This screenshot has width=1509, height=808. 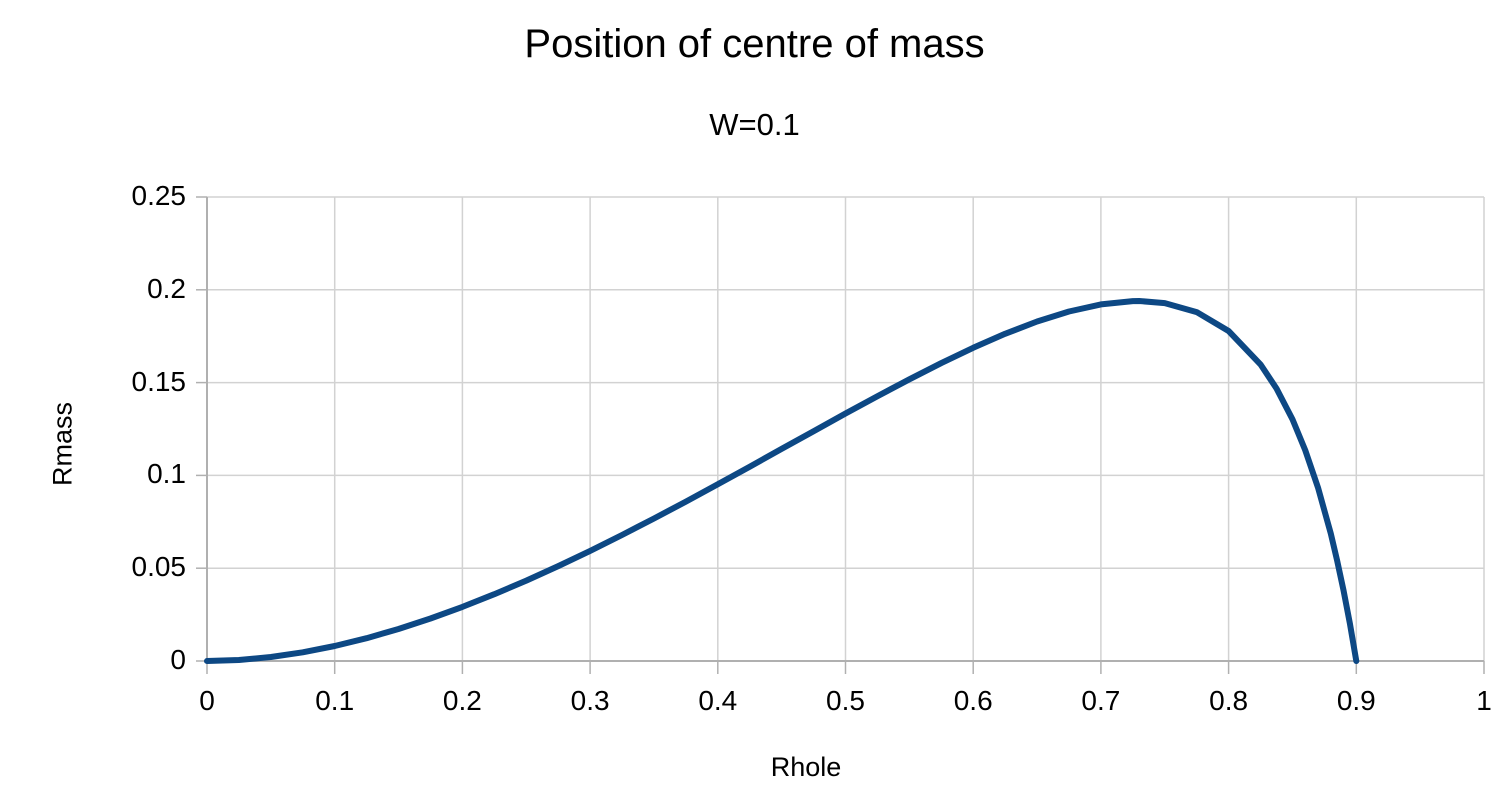 What do you see at coordinates (1229, 700) in the screenshot?
I see `x-tick-label: 0.8` at bounding box center [1229, 700].